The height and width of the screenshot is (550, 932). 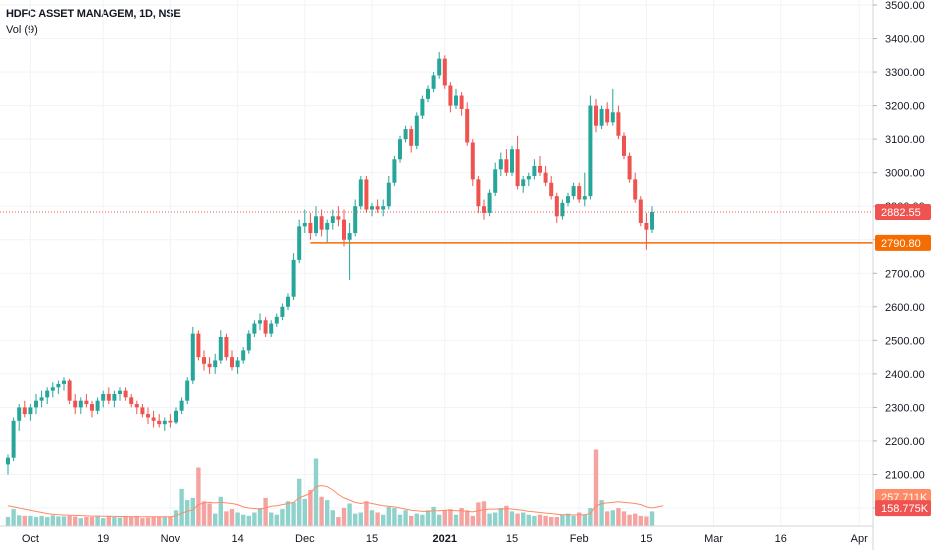 I want to click on price-tick-label: 3400.00, so click(x=905, y=40).